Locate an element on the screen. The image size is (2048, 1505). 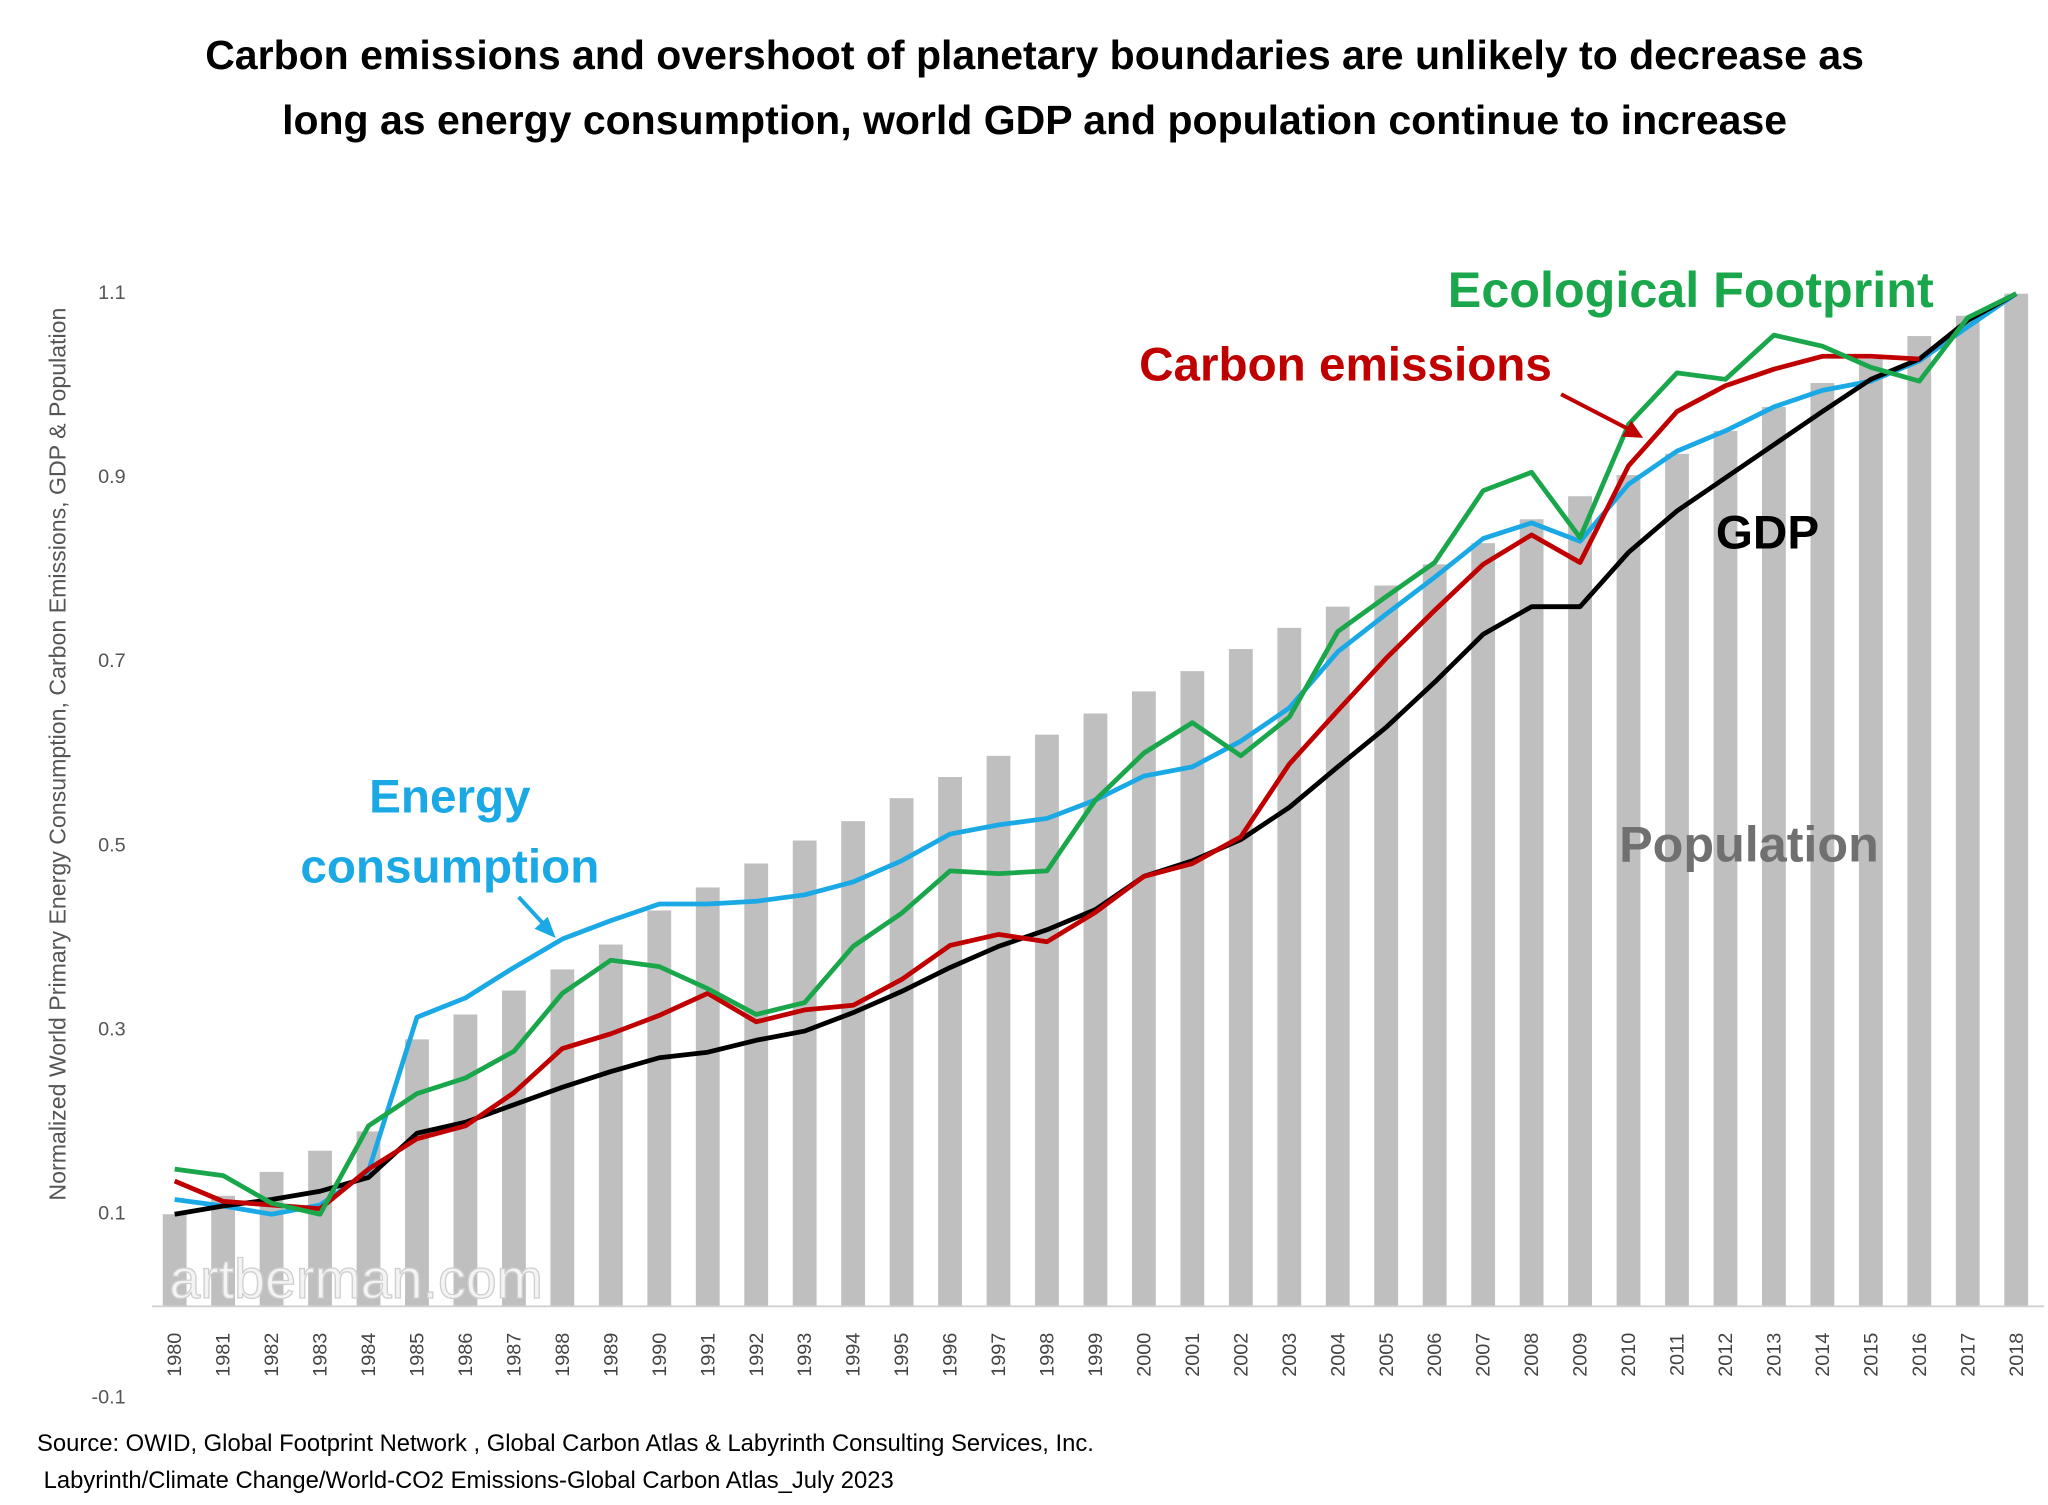
x-tick-label: 2000 is located at coordinates (1144, 1355).